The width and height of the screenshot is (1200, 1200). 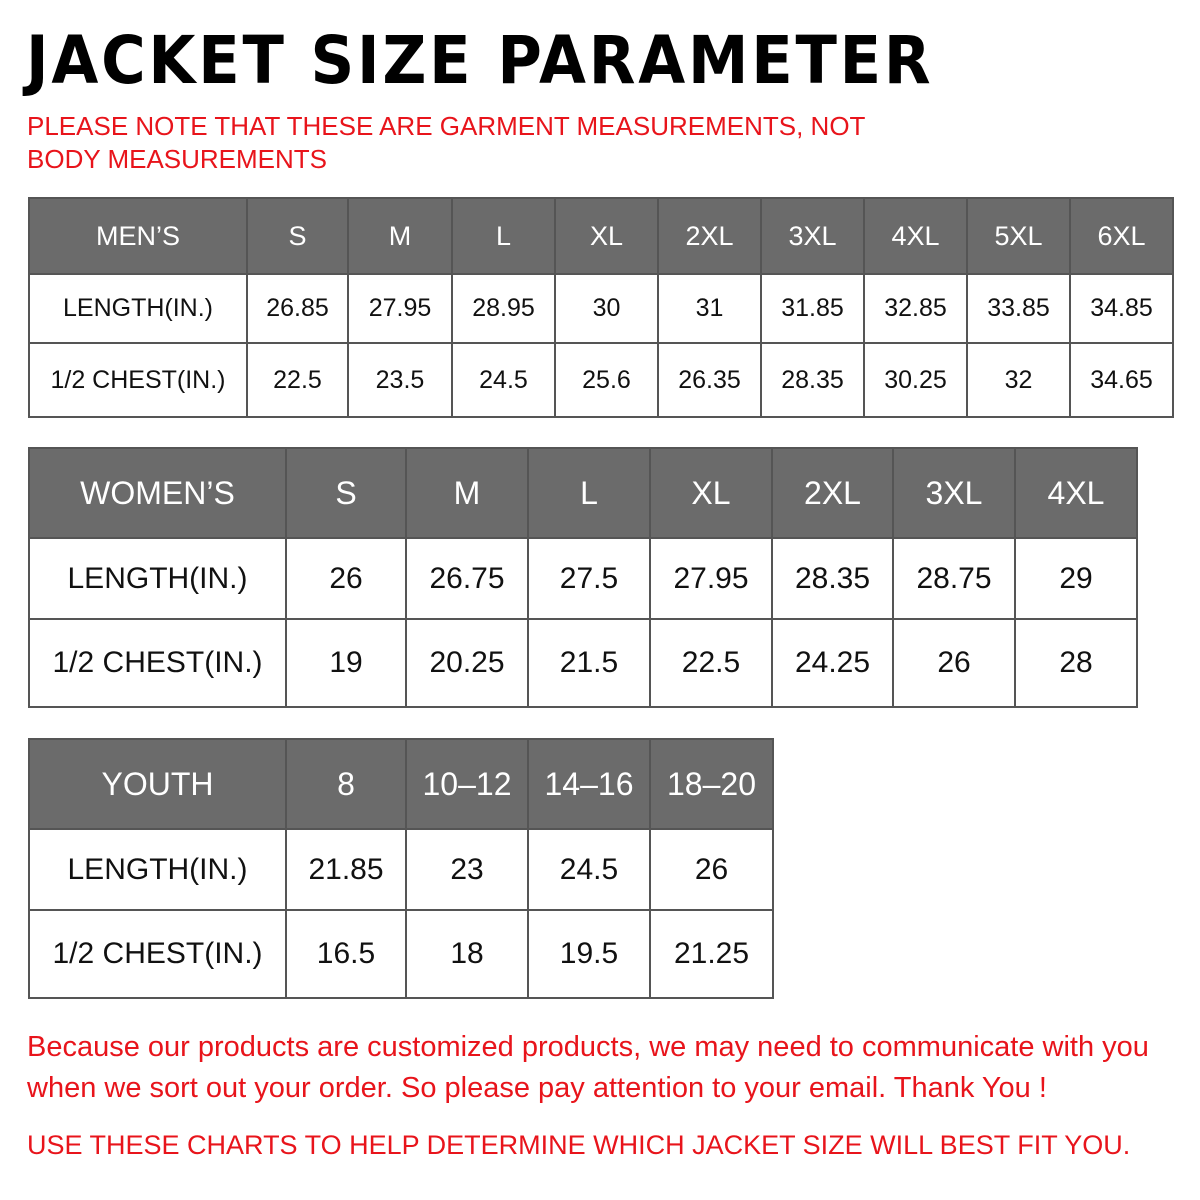 What do you see at coordinates (346, 784) in the screenshot?
I see `header-cell: 8` at bounding box center [346, 784].